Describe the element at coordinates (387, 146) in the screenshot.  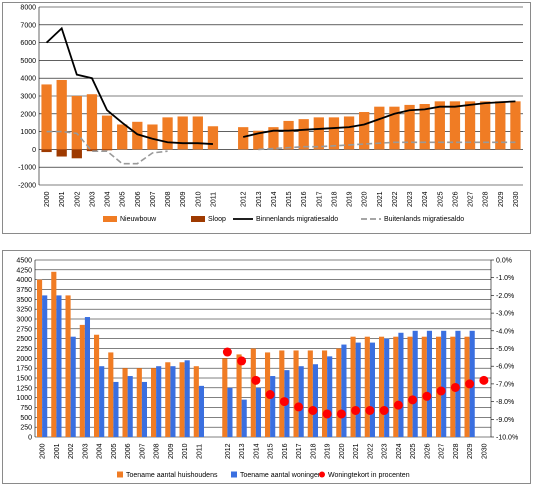
I see `line-buitenlands-migratiesaldo` at that location.